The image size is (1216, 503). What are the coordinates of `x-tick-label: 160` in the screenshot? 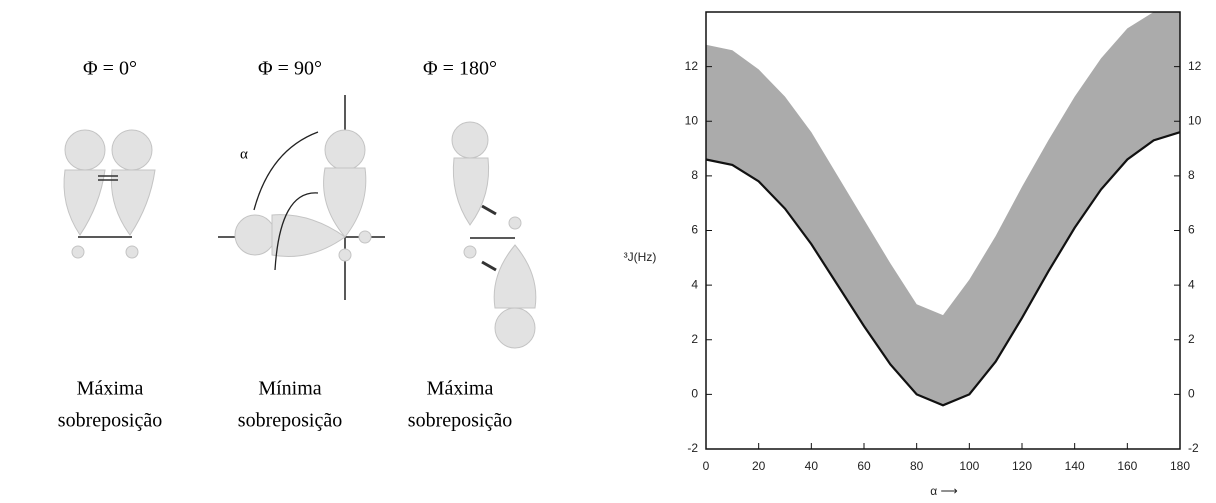 It's located at (1127, 466).